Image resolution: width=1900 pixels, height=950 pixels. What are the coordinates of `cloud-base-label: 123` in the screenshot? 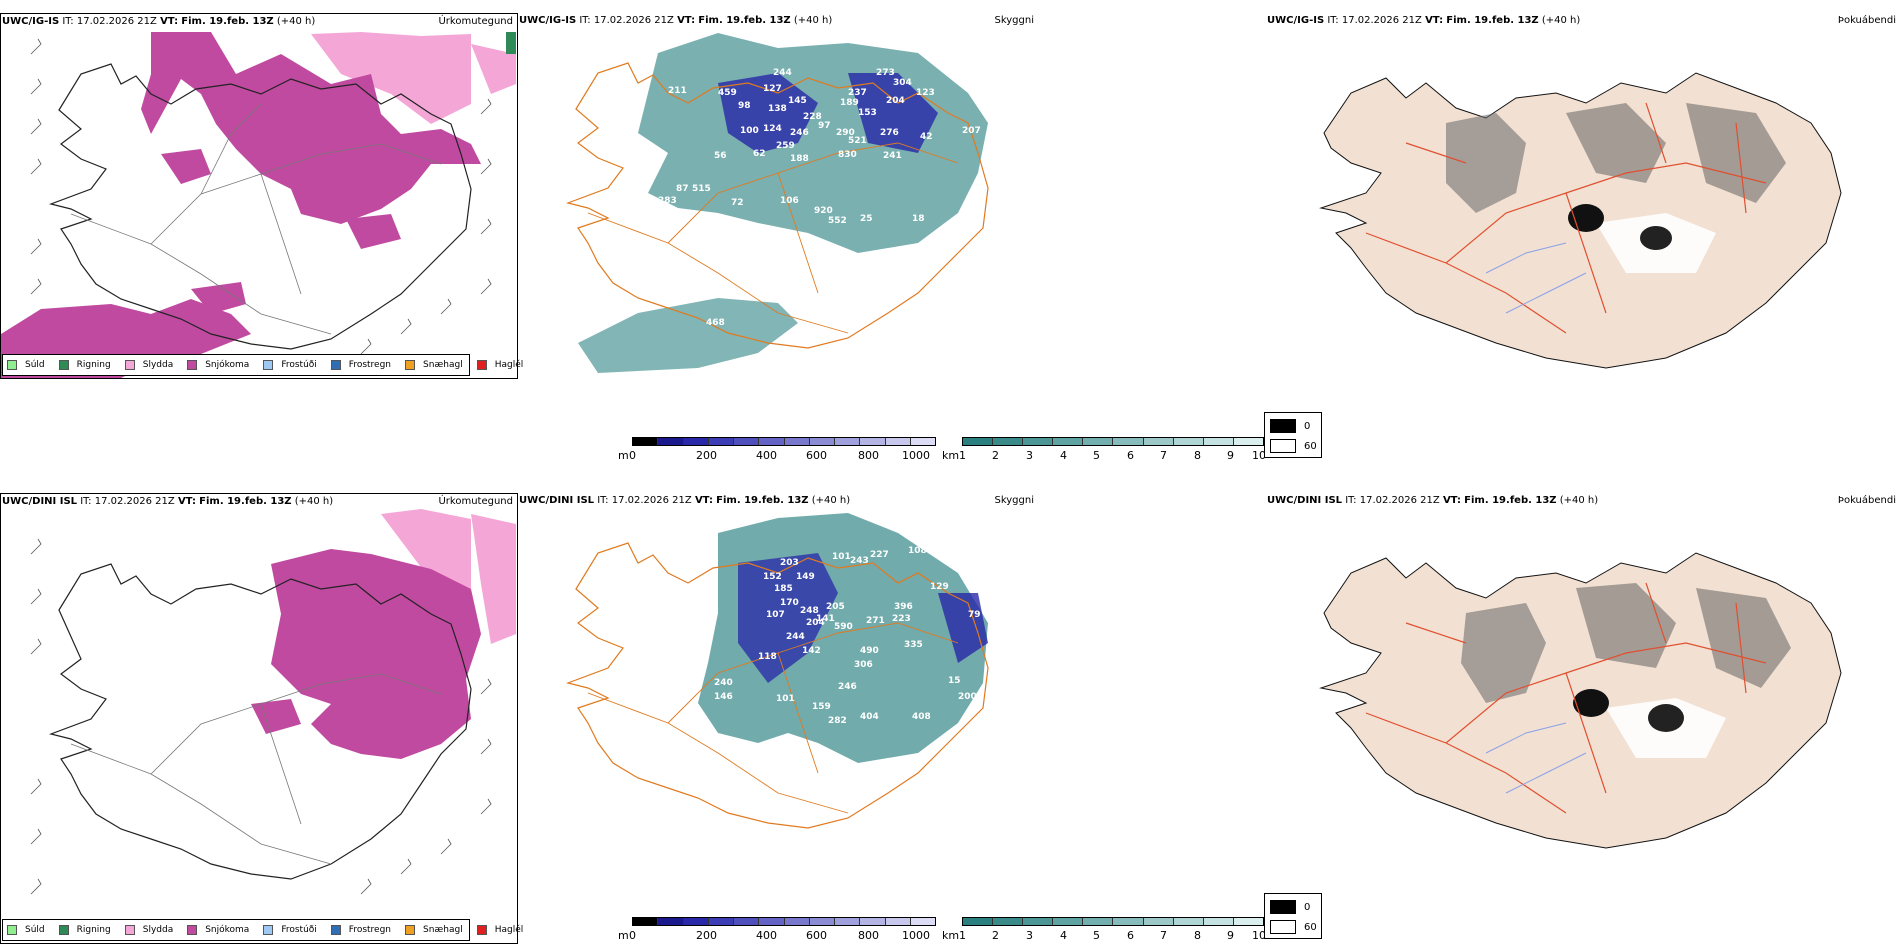 It's located at (925, 93).